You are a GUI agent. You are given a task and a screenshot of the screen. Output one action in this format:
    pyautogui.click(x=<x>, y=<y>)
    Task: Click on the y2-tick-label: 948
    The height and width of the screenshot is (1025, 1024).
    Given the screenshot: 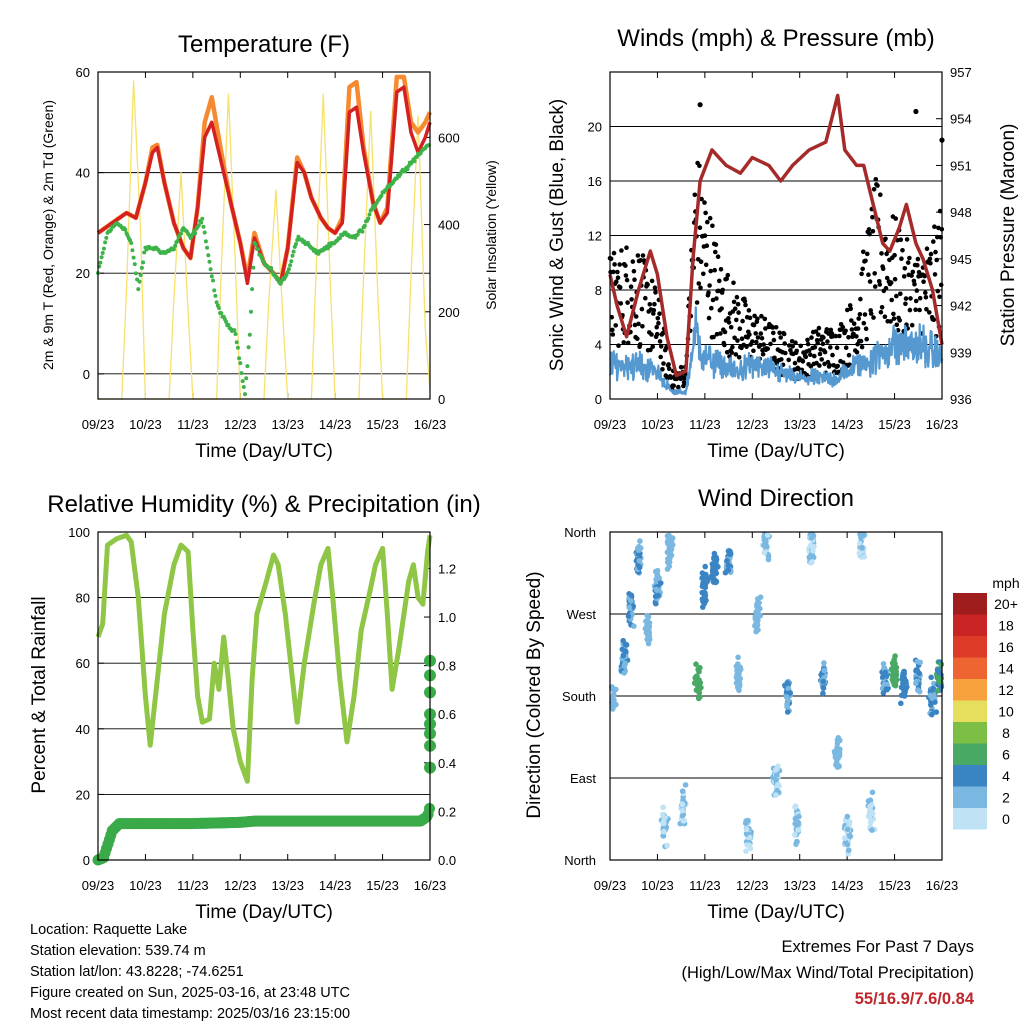 What is the action you would take?
    pyautogui.click(x=961, y=212)
    